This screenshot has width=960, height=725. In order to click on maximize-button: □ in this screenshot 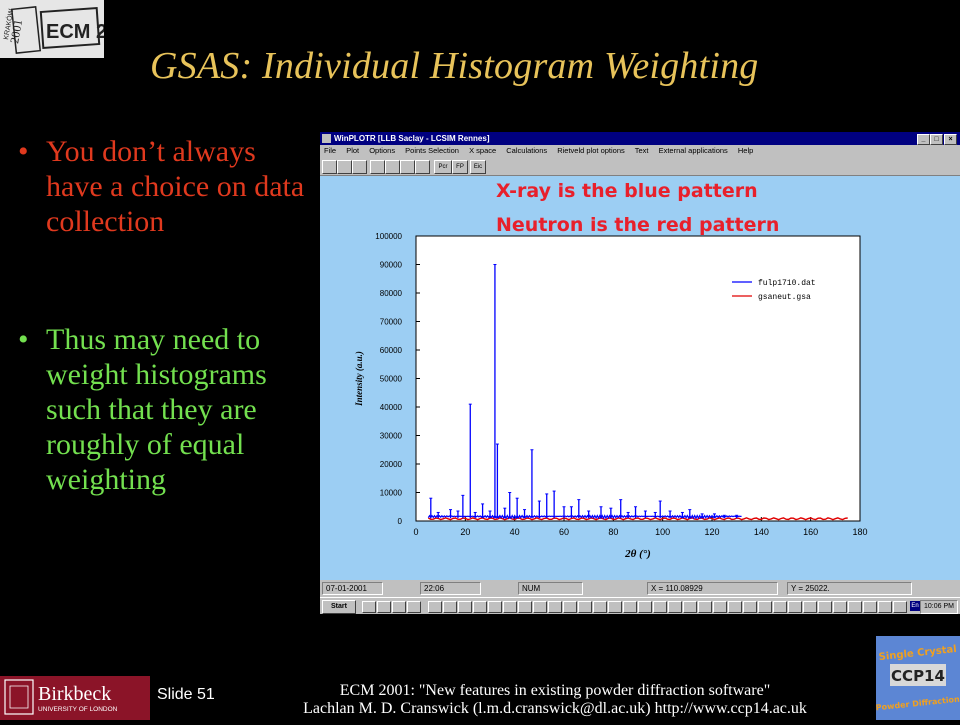, I will do `click(936, 139)`.